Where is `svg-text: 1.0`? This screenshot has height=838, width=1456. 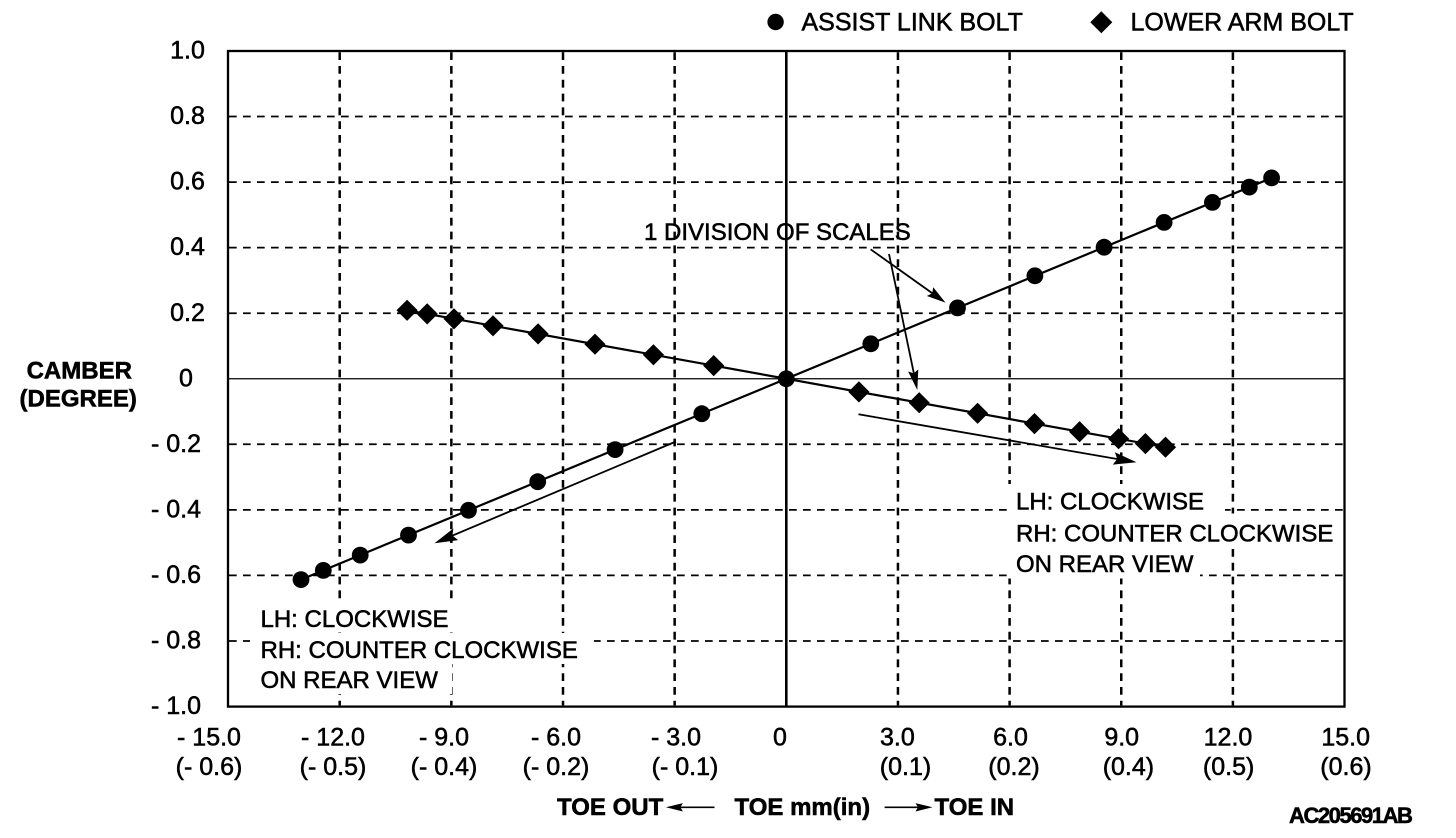 svg-text: 1.0 is located at coordinates (187, 51).